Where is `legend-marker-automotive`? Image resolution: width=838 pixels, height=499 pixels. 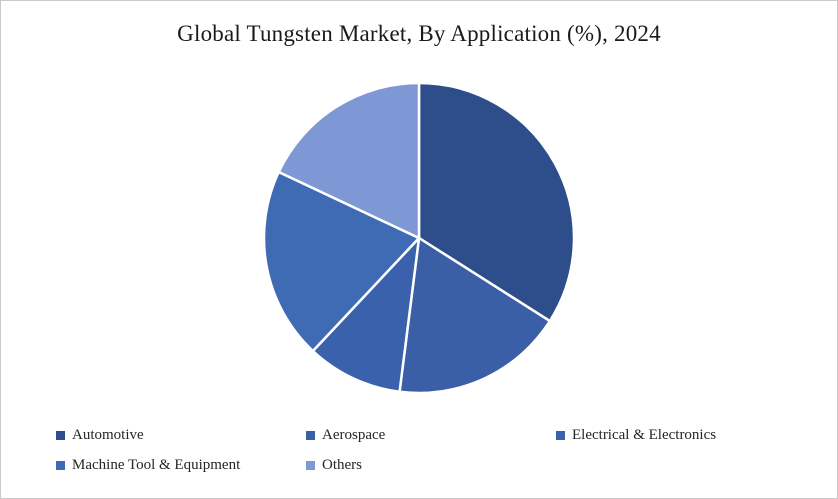 legend-marker-automotive is located at coordinates (60, 435).